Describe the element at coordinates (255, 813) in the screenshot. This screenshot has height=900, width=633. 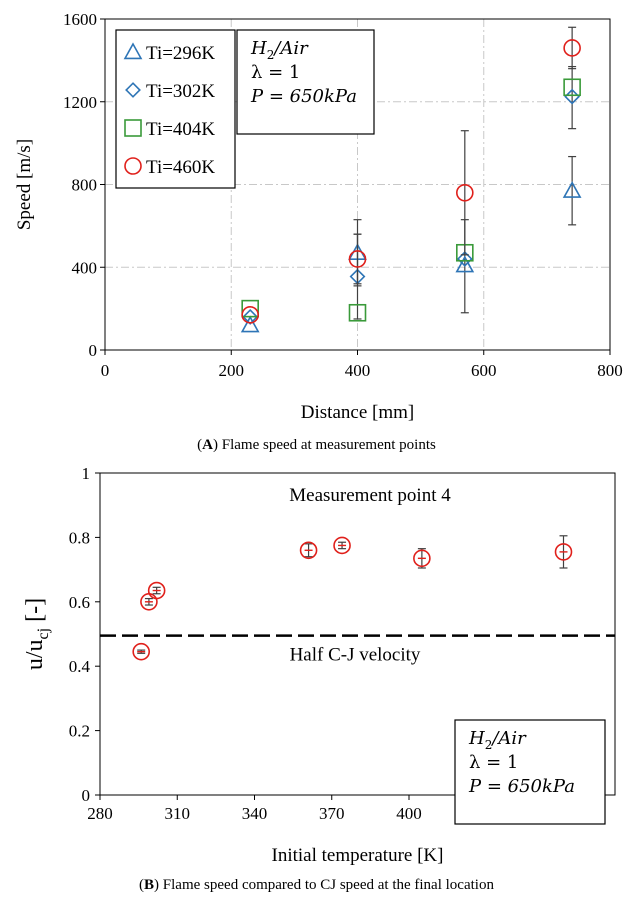
I see `x-tick-label-b: 340` at that location.